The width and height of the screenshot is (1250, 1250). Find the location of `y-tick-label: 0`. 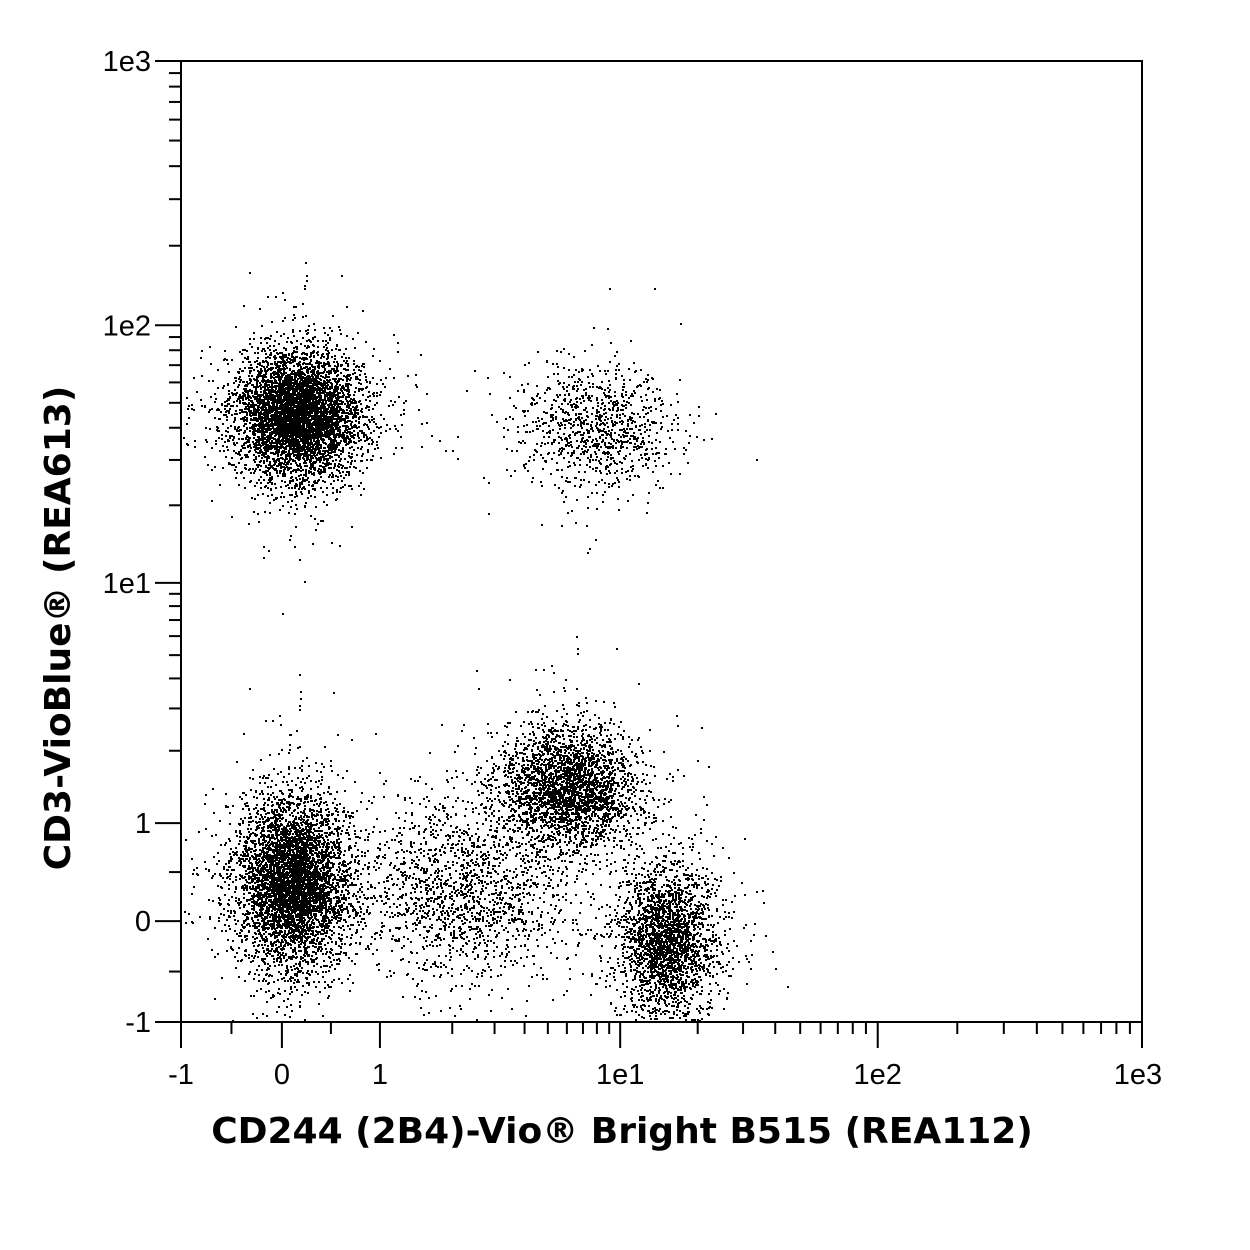

y-tick-label: 0 is located at coordinates (143, 922).